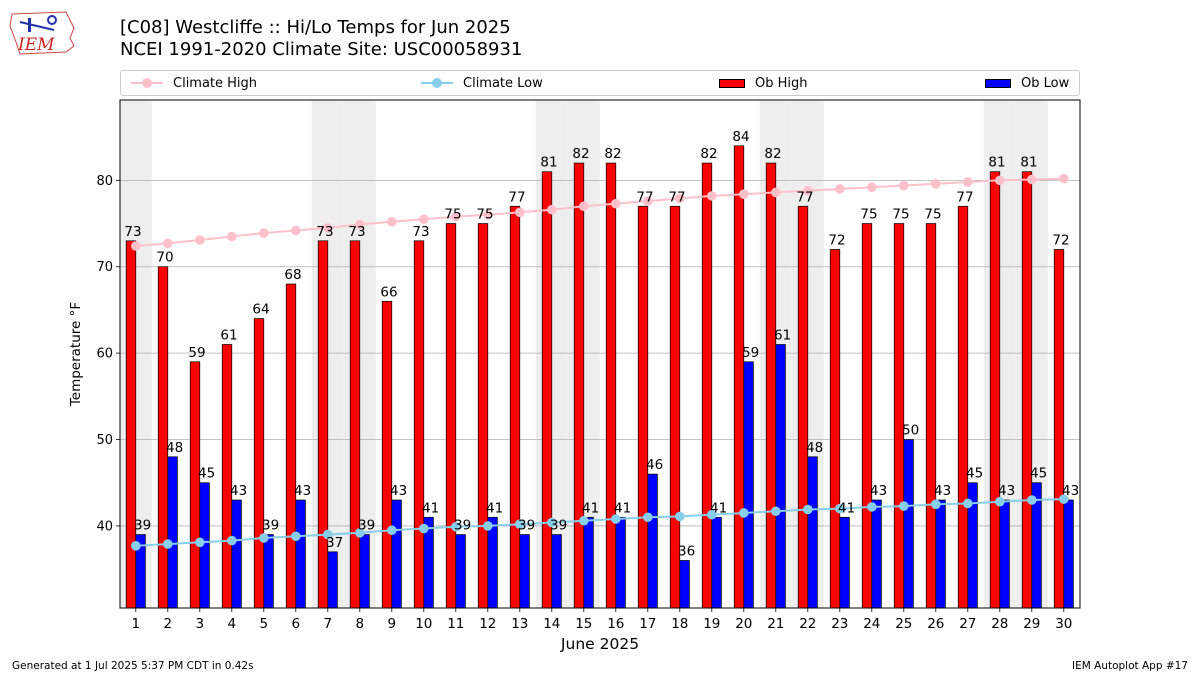 This screenshot has width=1200, height=675. I want to click on ob-high-label: 82, so click(612, 154).